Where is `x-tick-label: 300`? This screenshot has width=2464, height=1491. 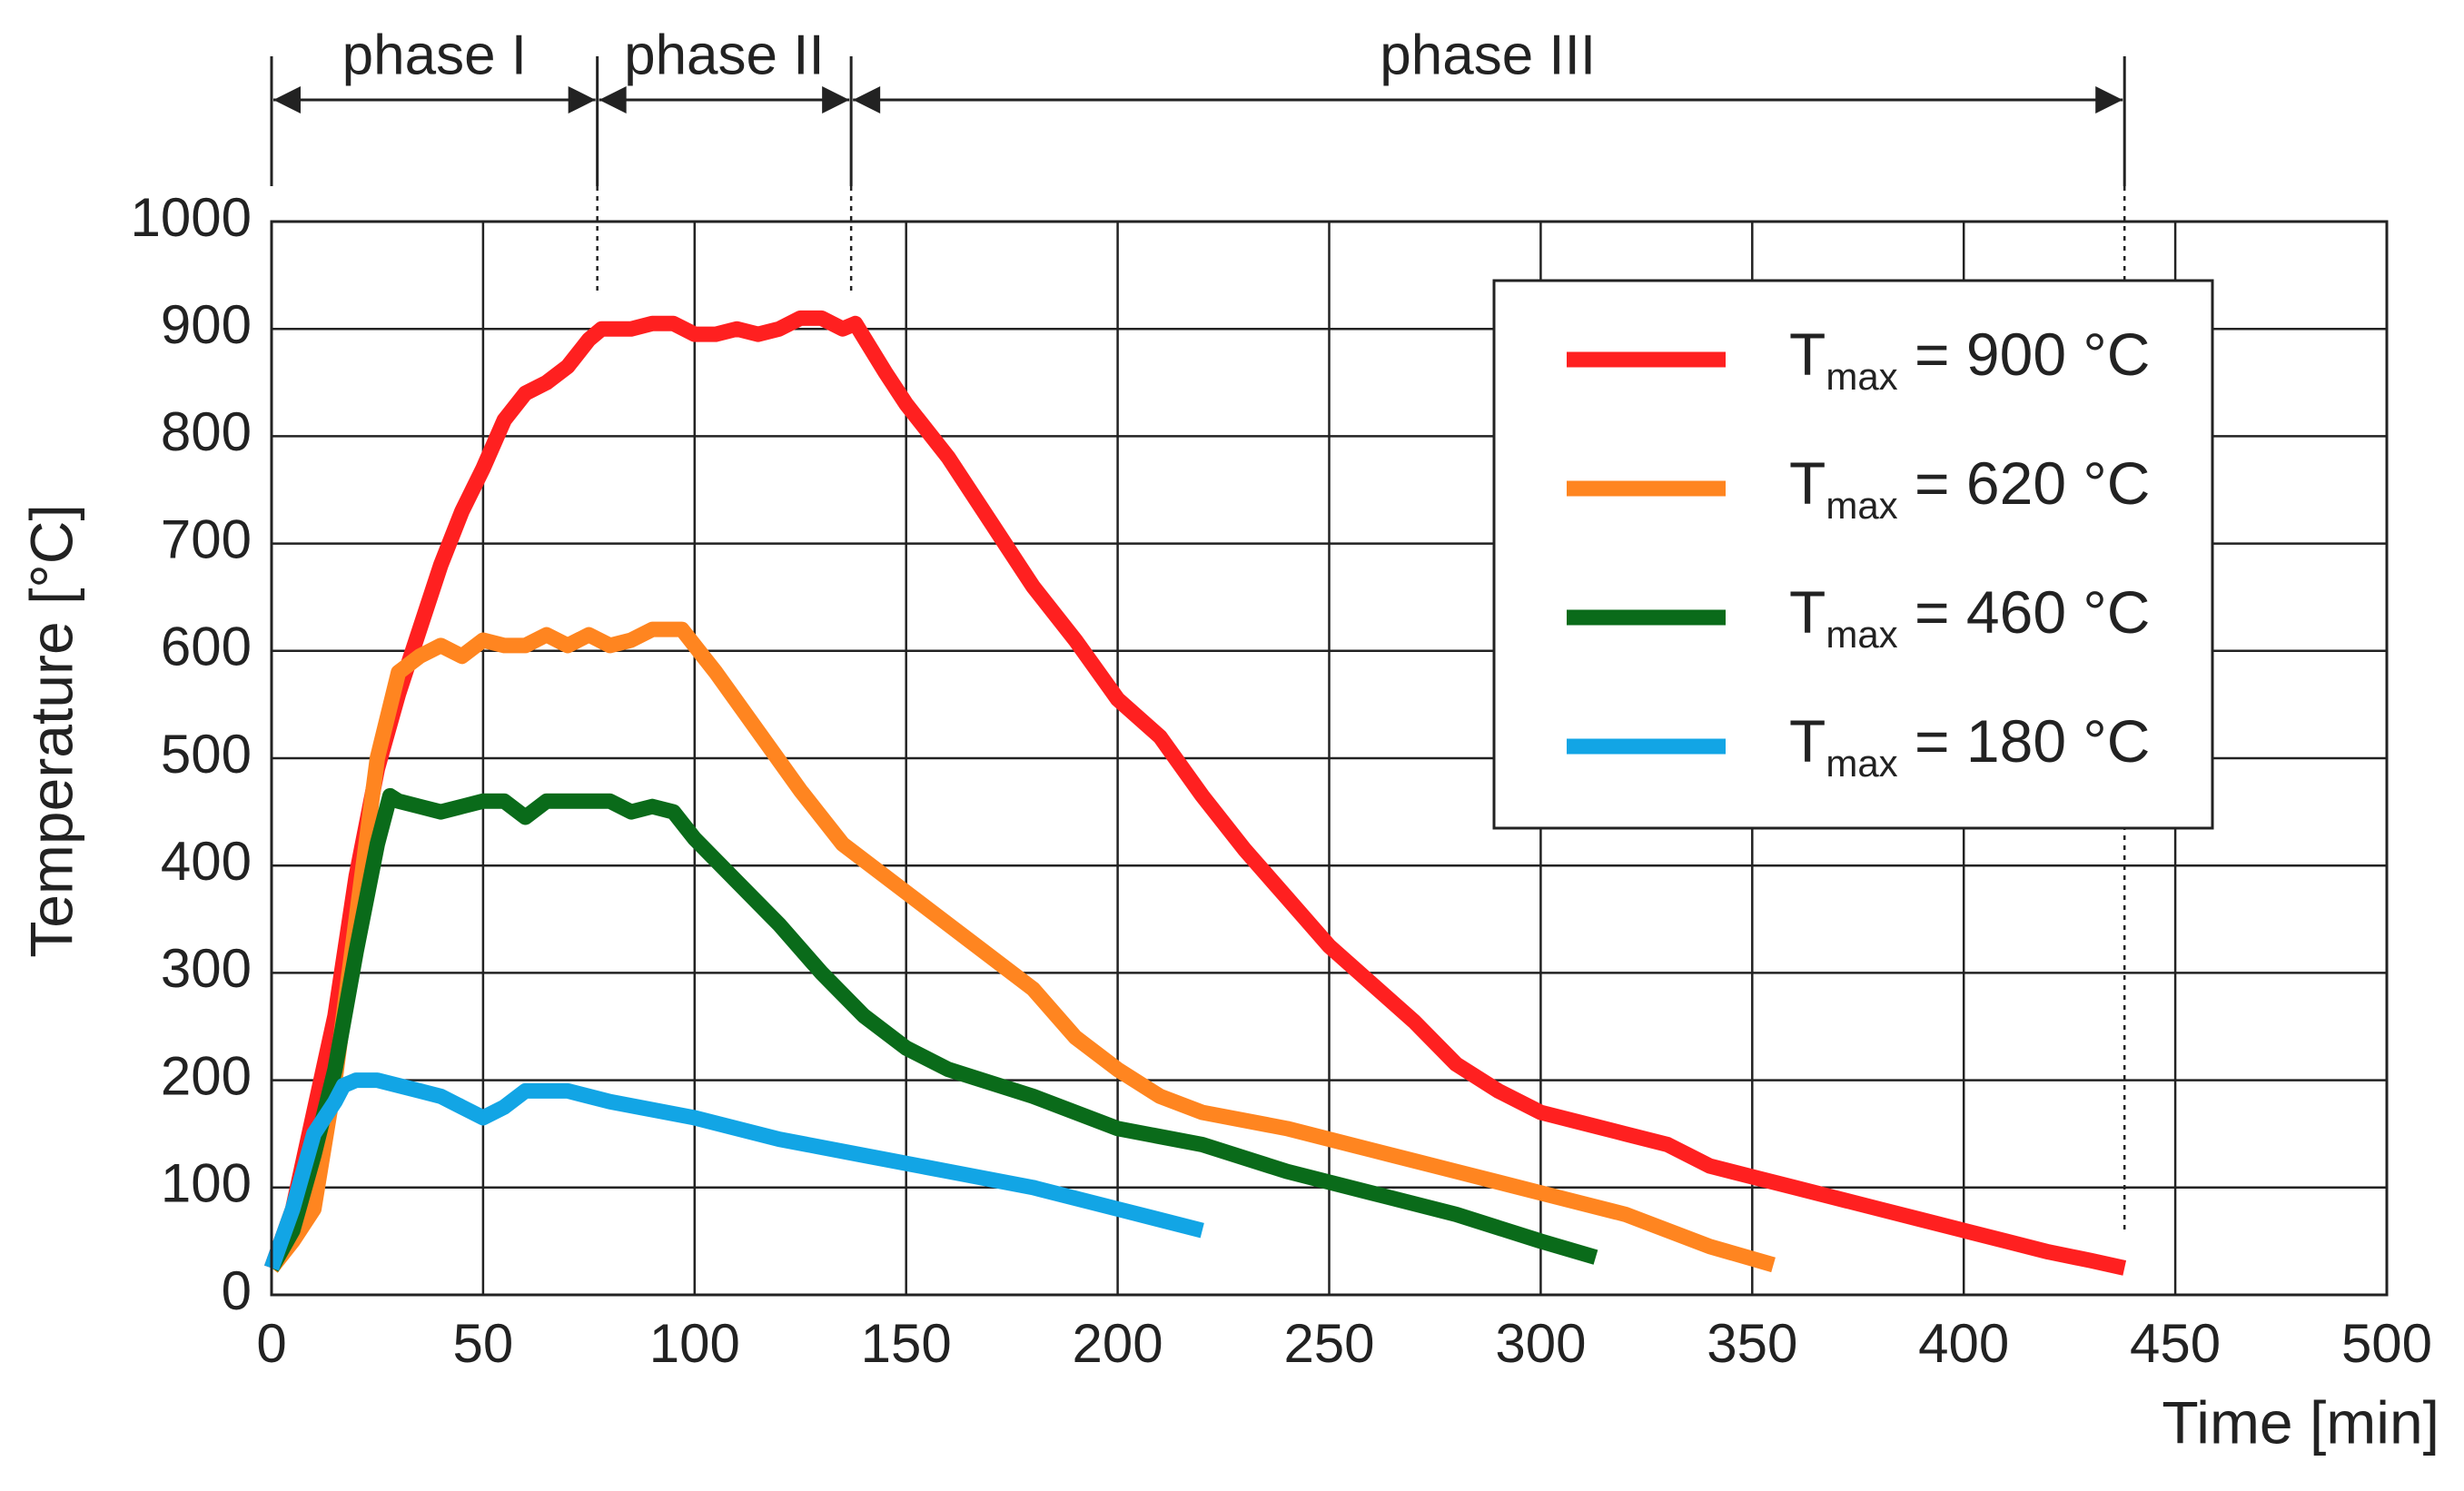 x-tick-label: 300 is located at coordinates (1540, 1344).